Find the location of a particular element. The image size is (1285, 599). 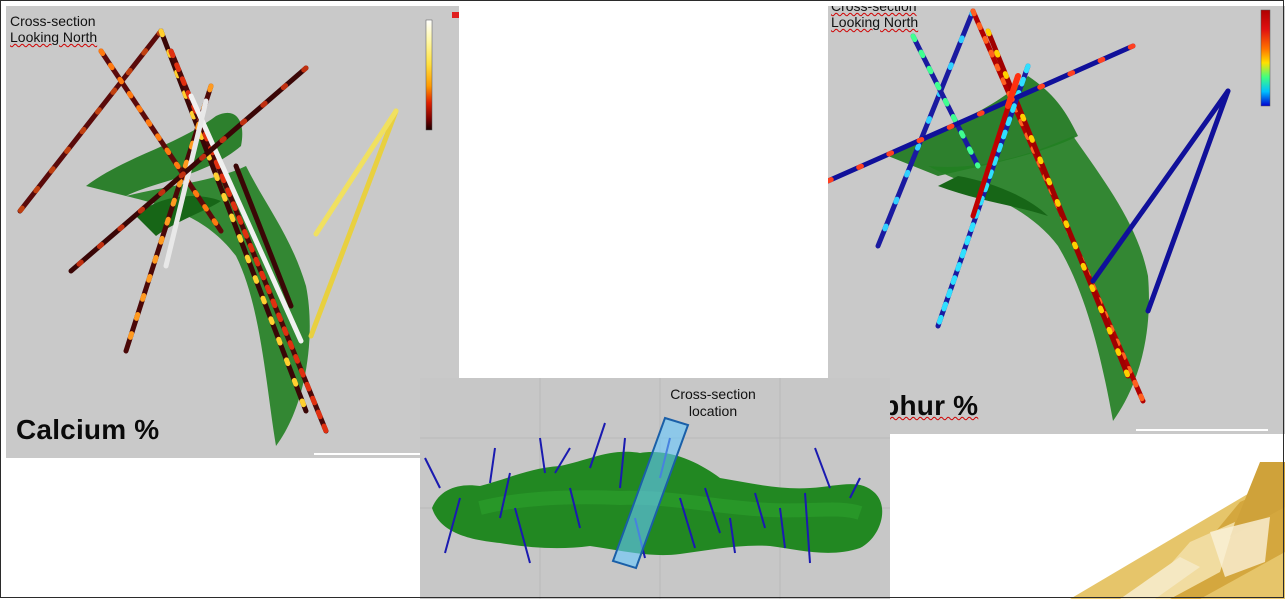

cross-section-location-label: Cross-section location is located at coordinates (713, 403).